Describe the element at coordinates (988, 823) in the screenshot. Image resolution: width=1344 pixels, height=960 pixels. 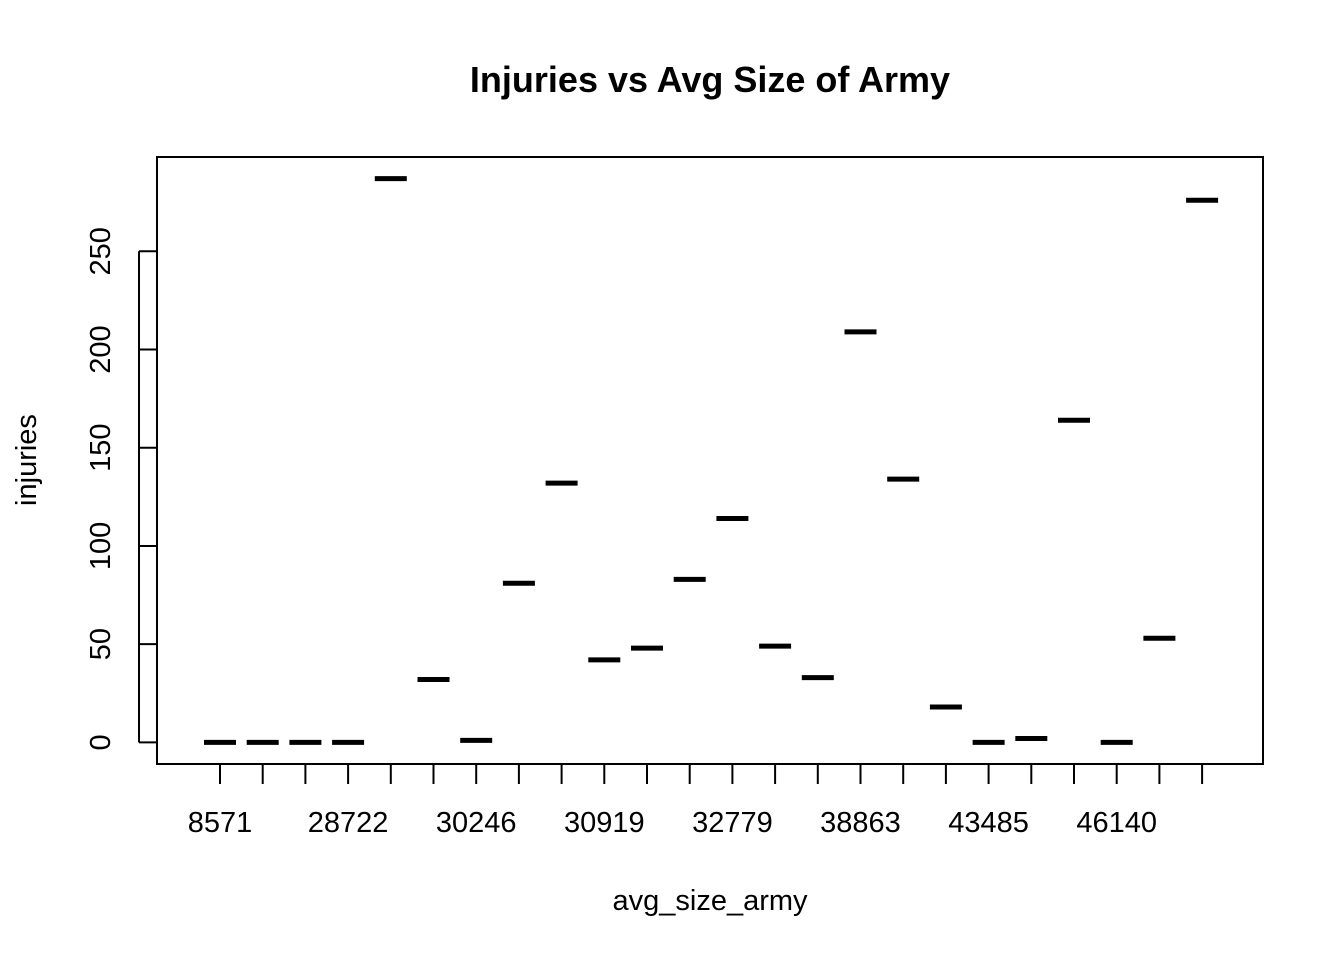
I see `x-tick-label: 43485` at that location.